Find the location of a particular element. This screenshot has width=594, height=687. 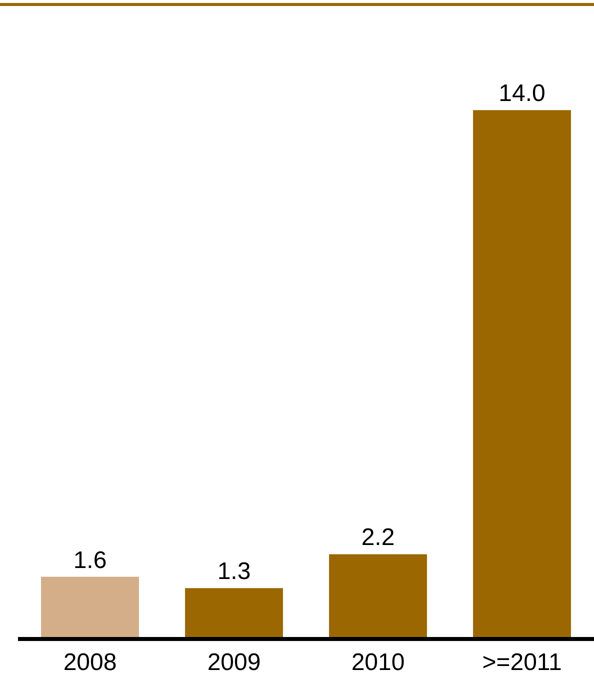

data-label: 2.2 is located at coordinates (378, 538).